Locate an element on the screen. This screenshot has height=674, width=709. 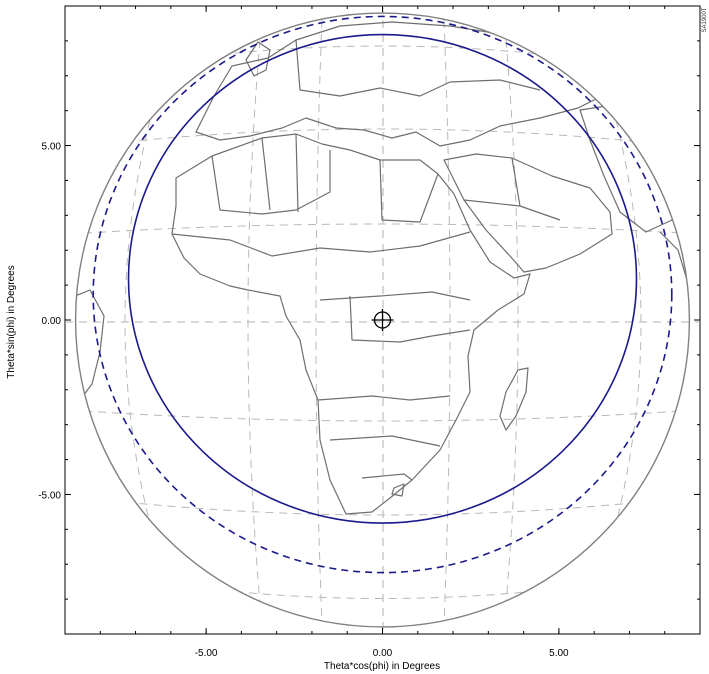
europe-outline is located at coordinates (403, 84).